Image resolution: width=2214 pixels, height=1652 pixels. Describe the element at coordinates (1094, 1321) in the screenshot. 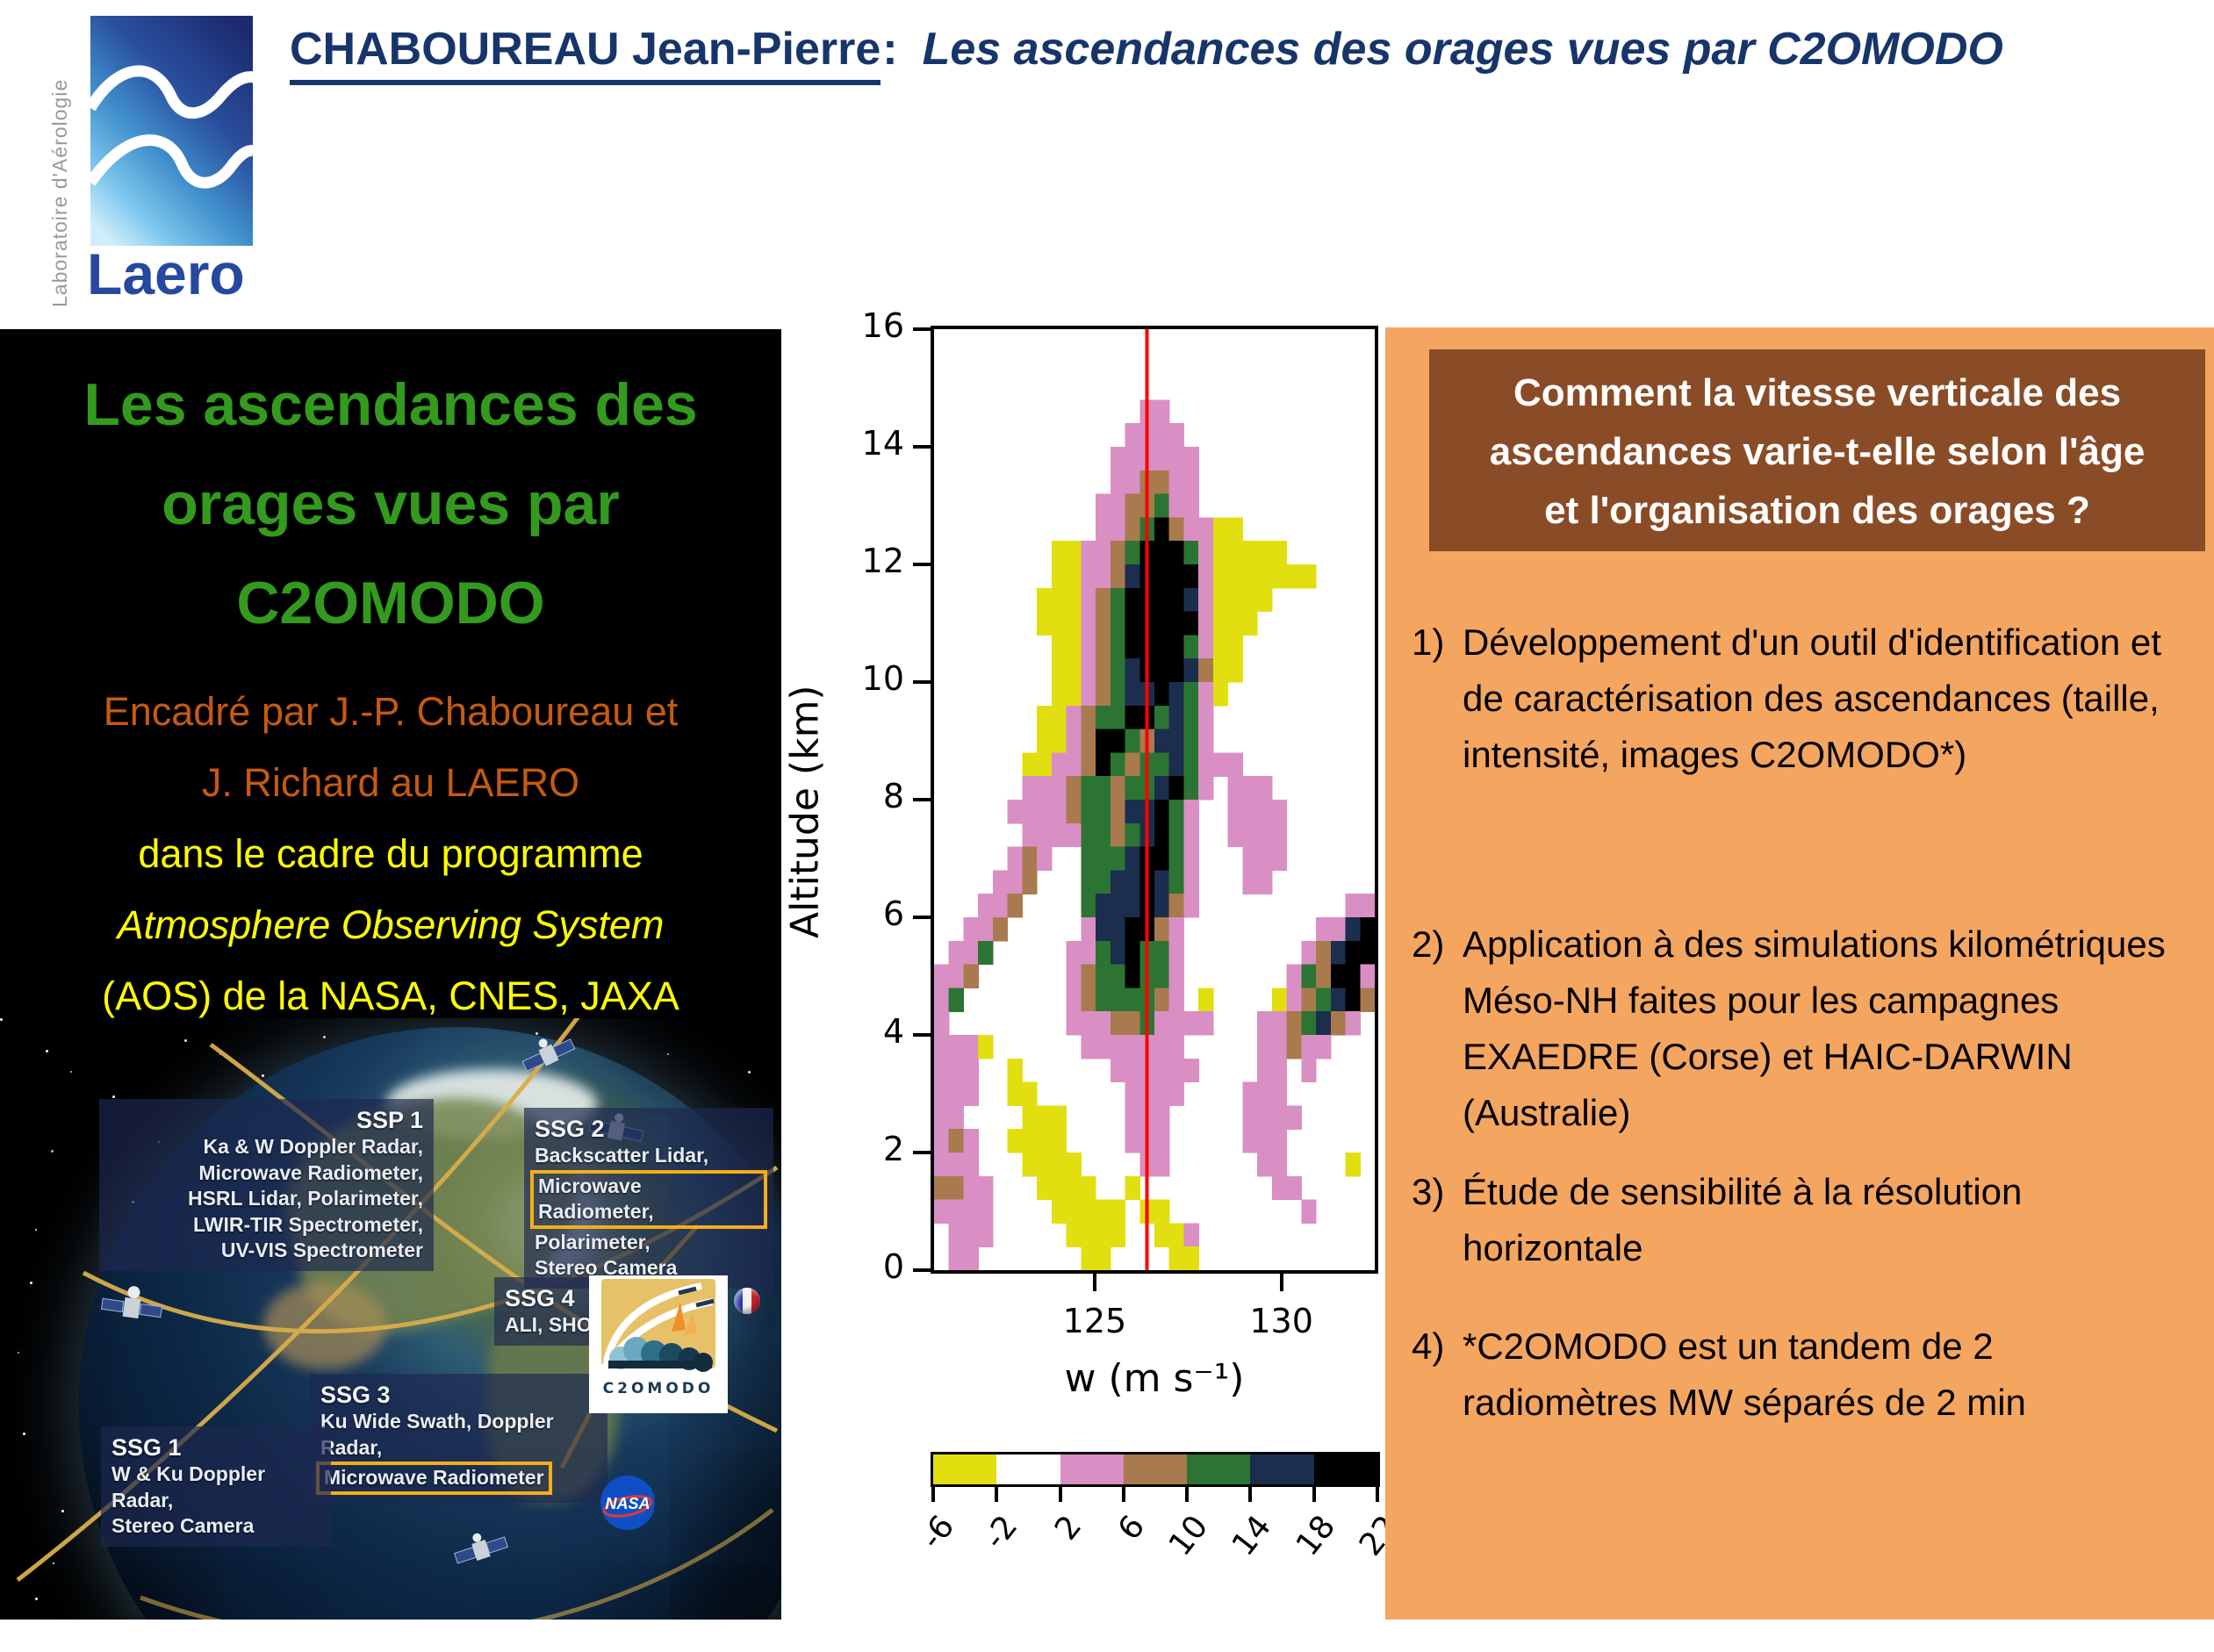

I see `x-tick-label: 125` at that location.